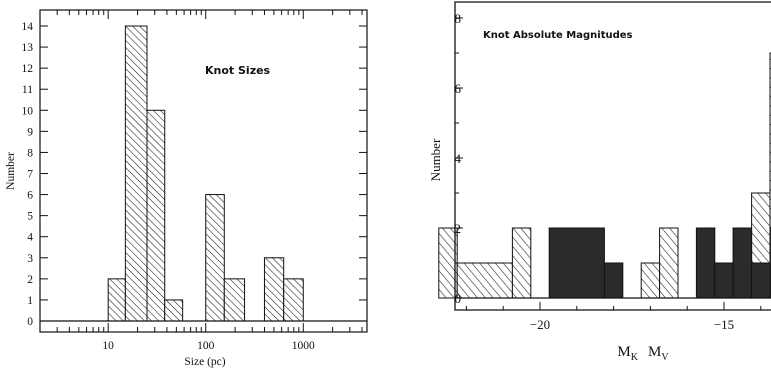 Image resolution: width=771 pixels, height=371 pixels. I want to click on right-y-ticks: 0 2 4 6 8, so click(459, 158).